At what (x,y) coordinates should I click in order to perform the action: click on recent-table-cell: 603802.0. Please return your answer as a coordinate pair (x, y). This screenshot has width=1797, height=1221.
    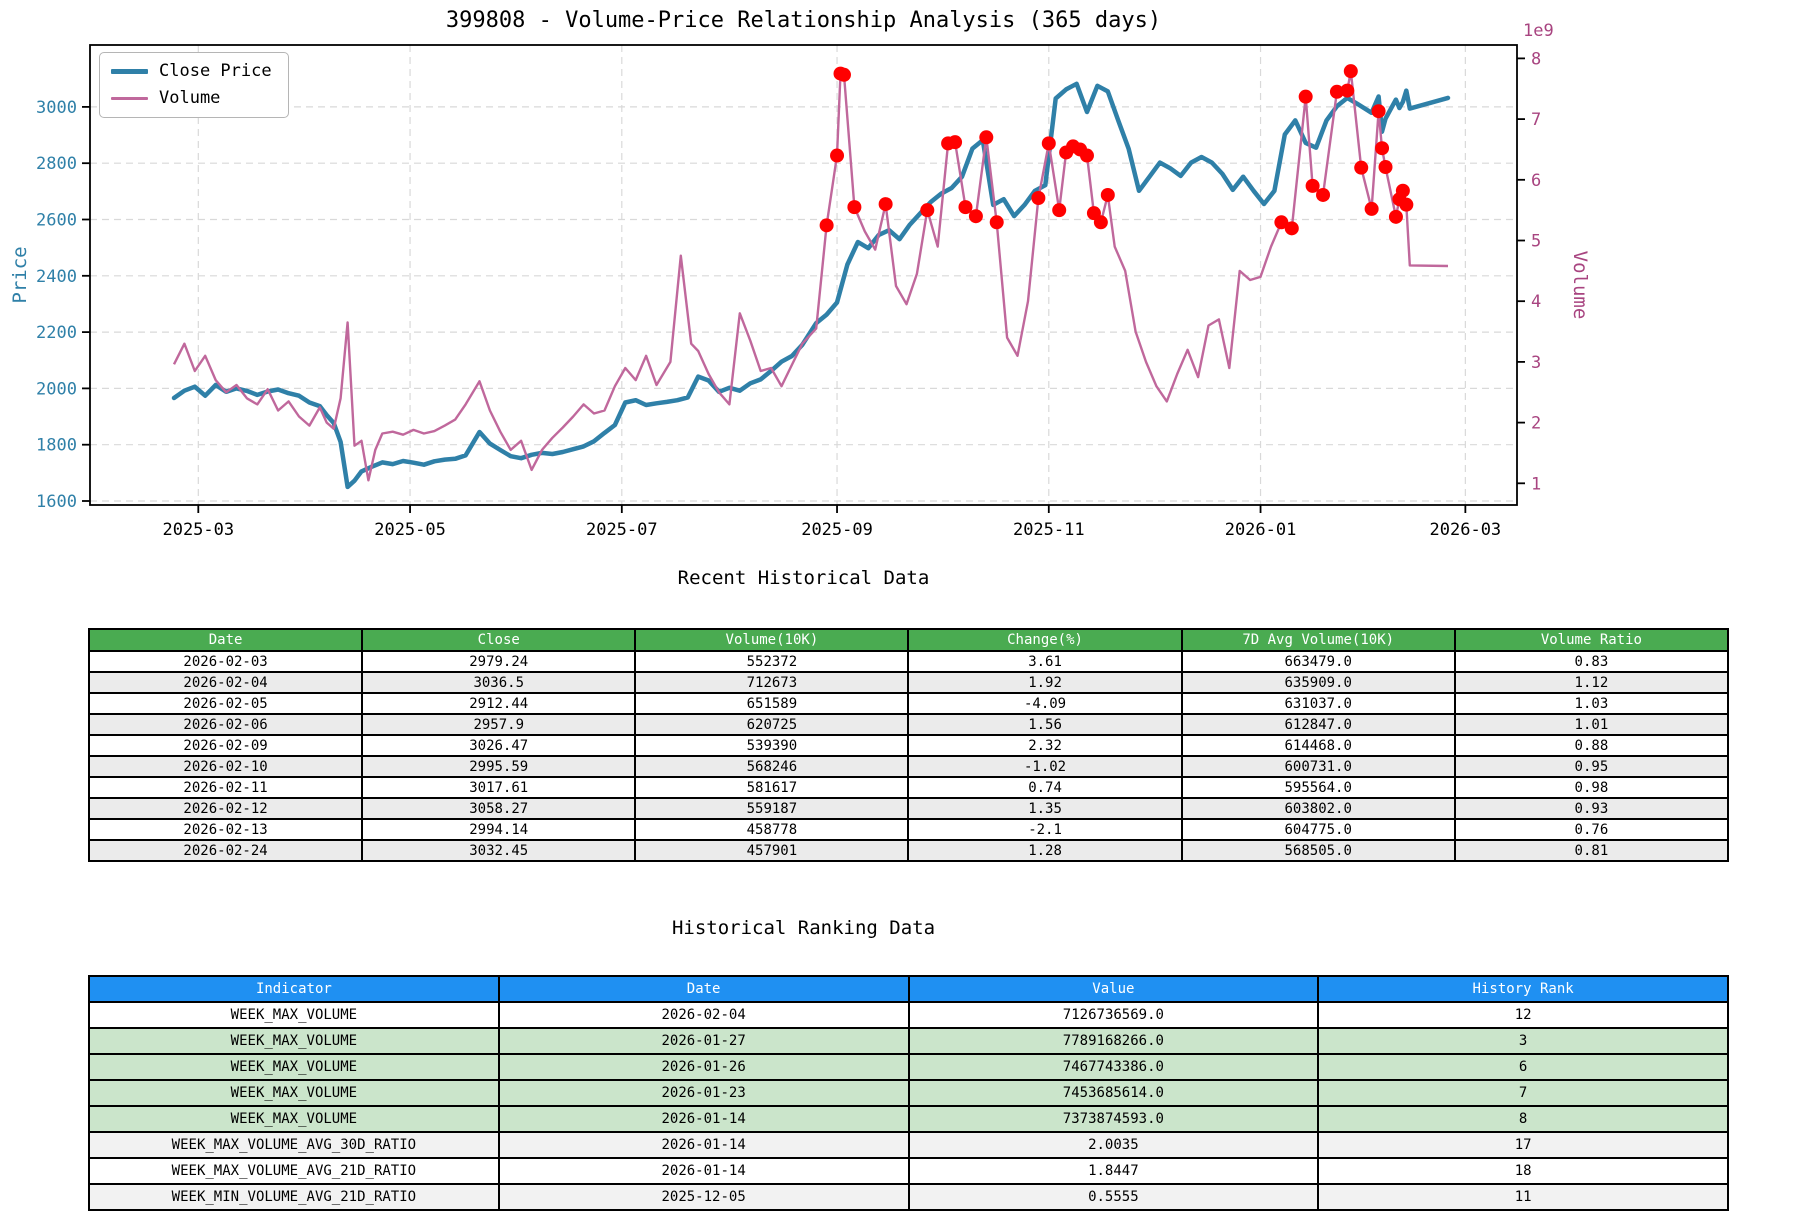
    Looking at the image, I should click on (1318, 808).